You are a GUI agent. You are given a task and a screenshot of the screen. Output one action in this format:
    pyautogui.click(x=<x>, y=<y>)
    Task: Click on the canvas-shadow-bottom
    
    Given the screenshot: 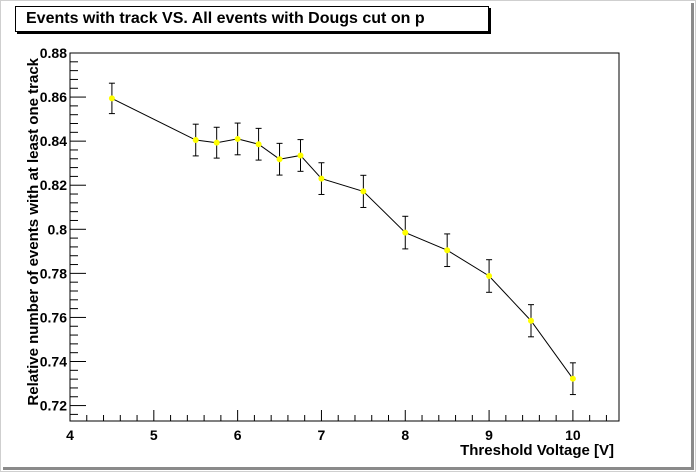 What is the action you would take?
    pyautogui.click(x=348, y=468)
    